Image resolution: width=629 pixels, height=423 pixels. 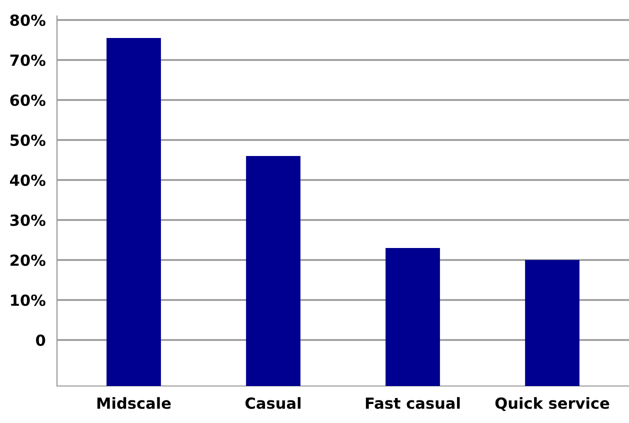 What do you see at coordinates (28, 100) in the screenshot?
I see `y-tick-label: 60%` at bounding box center [28, 100].